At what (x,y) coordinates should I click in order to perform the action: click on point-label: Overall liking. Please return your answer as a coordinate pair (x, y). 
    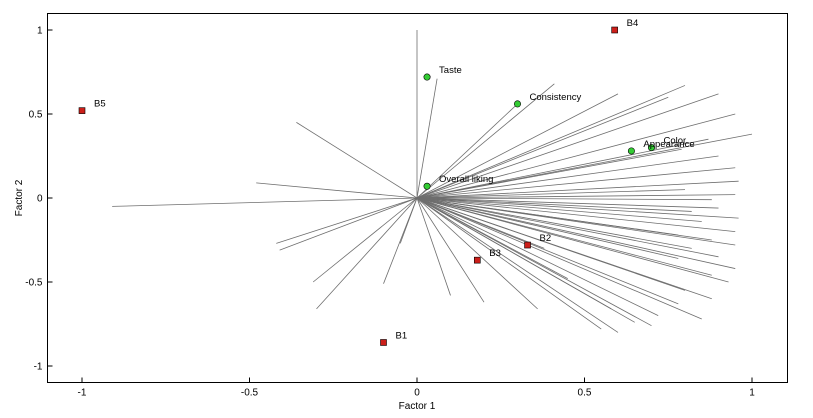
    Looking at the image, I should click on (466, 179).